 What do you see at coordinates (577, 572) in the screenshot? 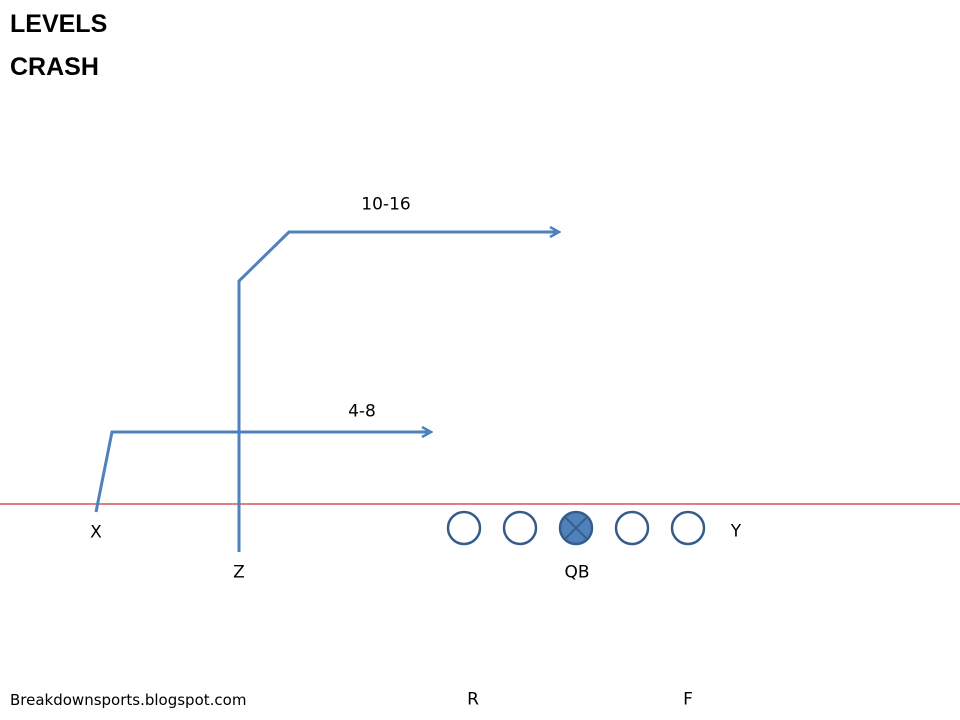
I see `player-qb-label: QB` at bounding box center [577, 572].